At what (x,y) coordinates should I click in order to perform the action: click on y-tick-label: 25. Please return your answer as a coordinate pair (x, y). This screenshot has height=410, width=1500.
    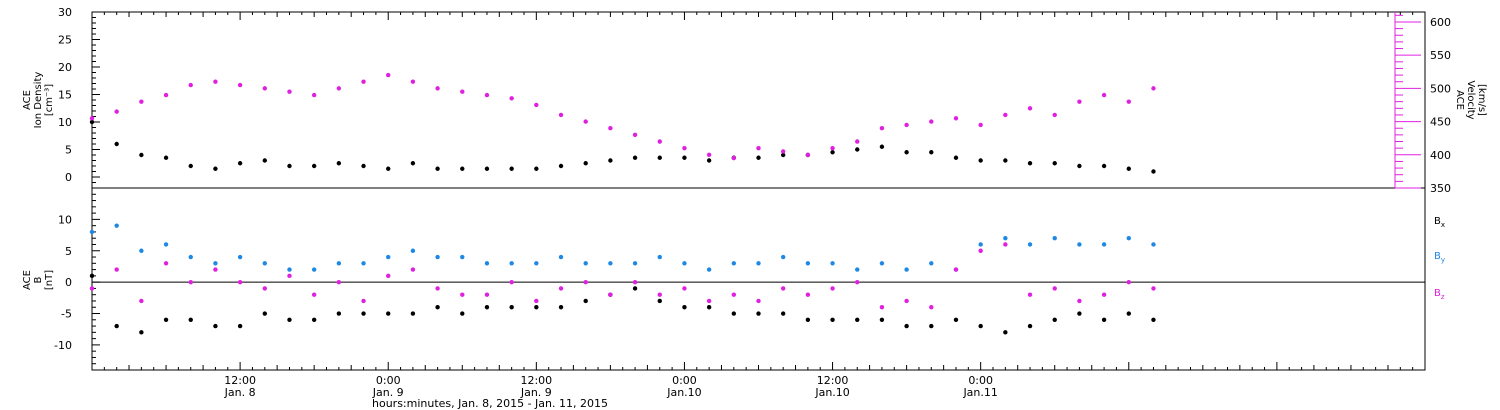
    Looking at the image, I should click on (65, 40).